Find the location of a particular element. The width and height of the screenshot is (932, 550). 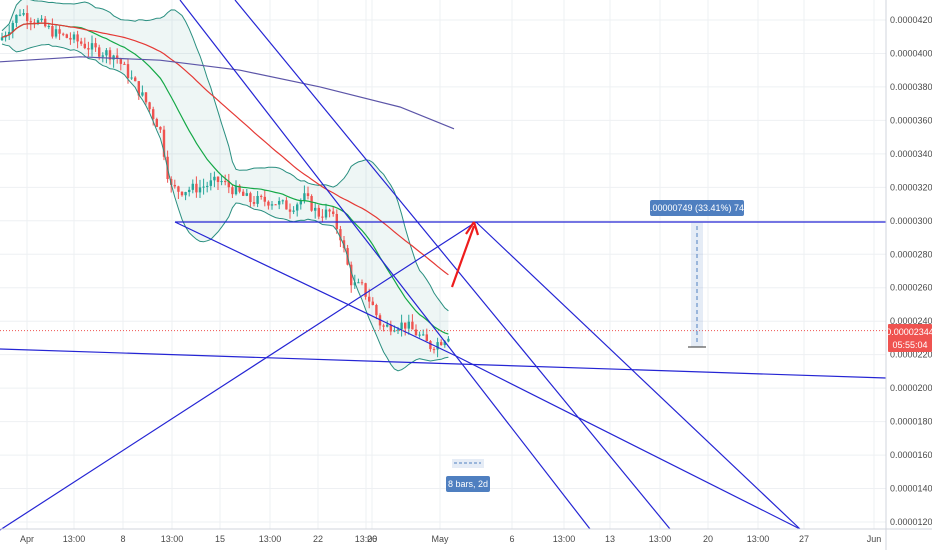

current-price-tag: 0.00002344 05:55:04 is located at coordinates (909, 338).